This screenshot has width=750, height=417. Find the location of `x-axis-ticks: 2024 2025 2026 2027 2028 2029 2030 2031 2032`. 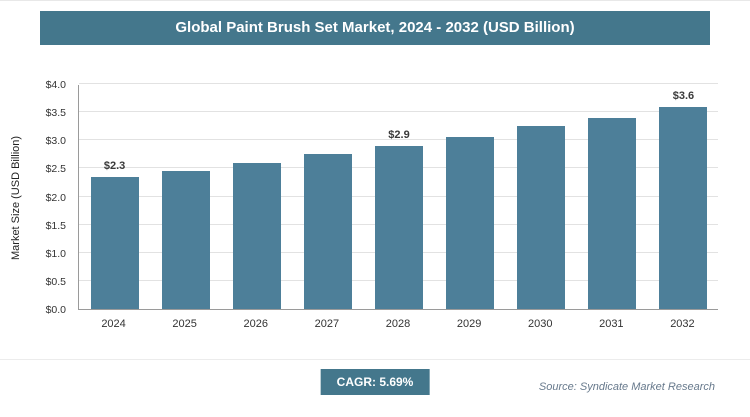

x-axis-ticks: 2024 2025 2026 2027 2028 2029 2030 2031 2032 is located at coordinates (398, 326).